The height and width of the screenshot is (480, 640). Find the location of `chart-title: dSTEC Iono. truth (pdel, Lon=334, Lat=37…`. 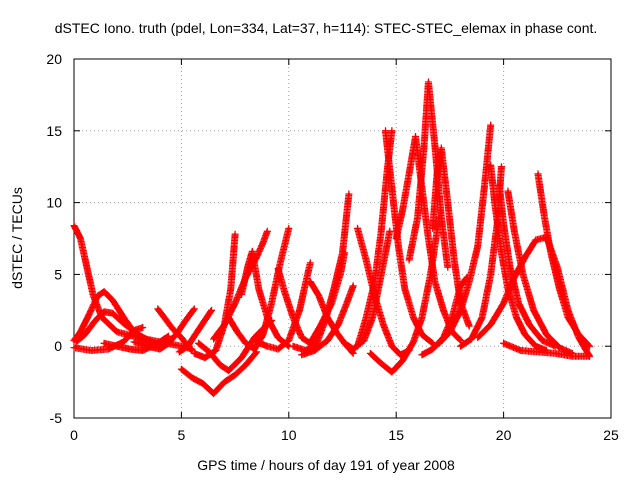

chart-title: dSTEC Iono. truth (pdel, Lon=334, Lat=37… is located at coordinates (326, 28).